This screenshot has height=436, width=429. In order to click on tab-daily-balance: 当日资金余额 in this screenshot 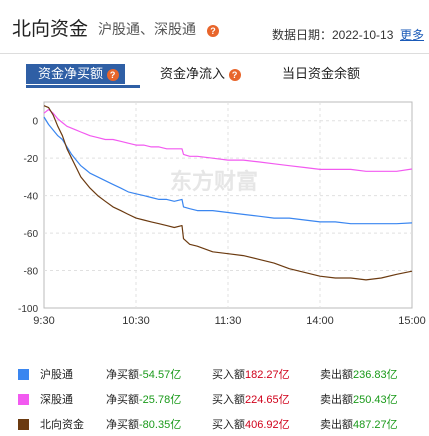, I will do `click(321, 74)`.